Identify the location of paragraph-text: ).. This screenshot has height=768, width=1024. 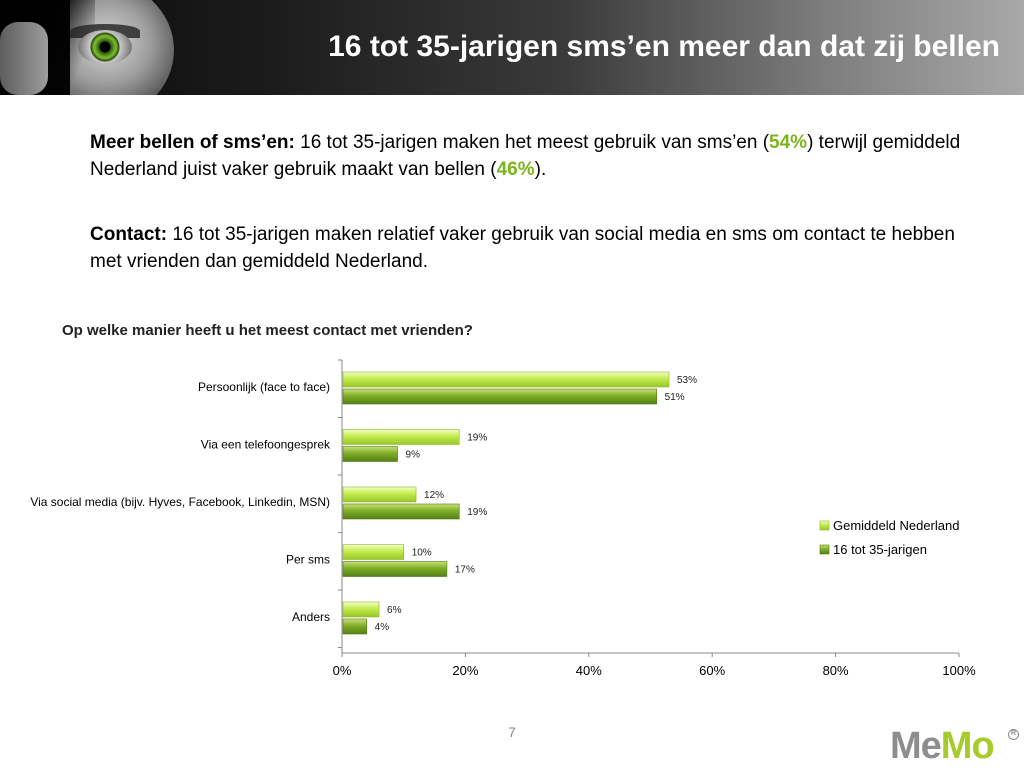
(540, 169).